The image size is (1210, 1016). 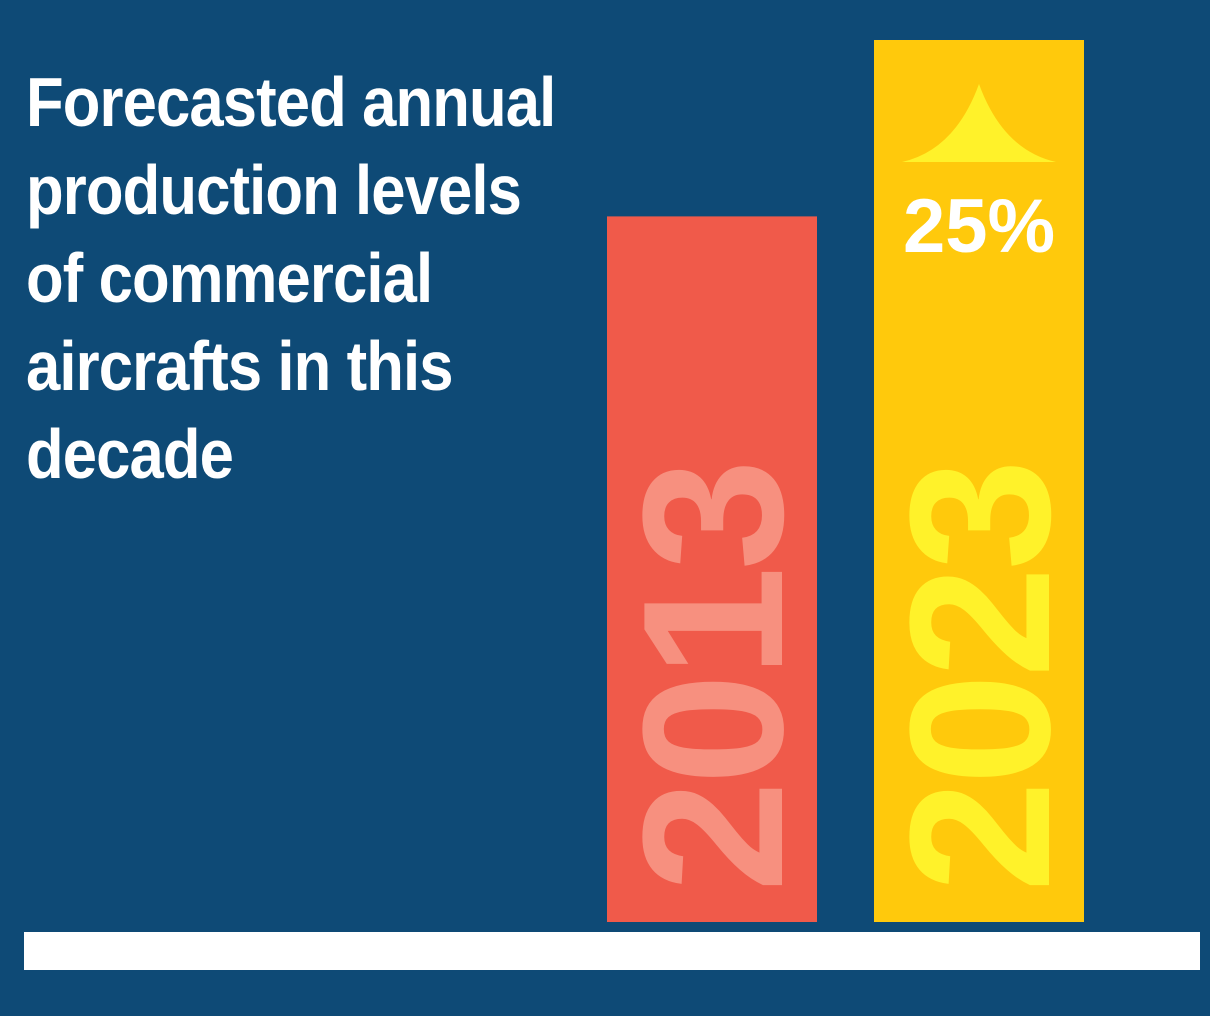 I want to click on category-label-2013: 2013, so click(x=713, y=677).